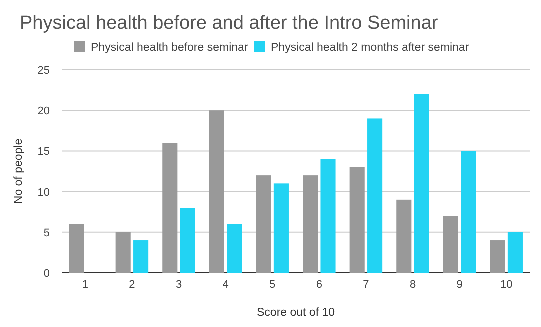 The width and height of the screenshot is (541, 327). What do you see at coordinates (132, 285) in the screenshot?
I see `x-tick-label: 2` at bounding box center [132, 285].